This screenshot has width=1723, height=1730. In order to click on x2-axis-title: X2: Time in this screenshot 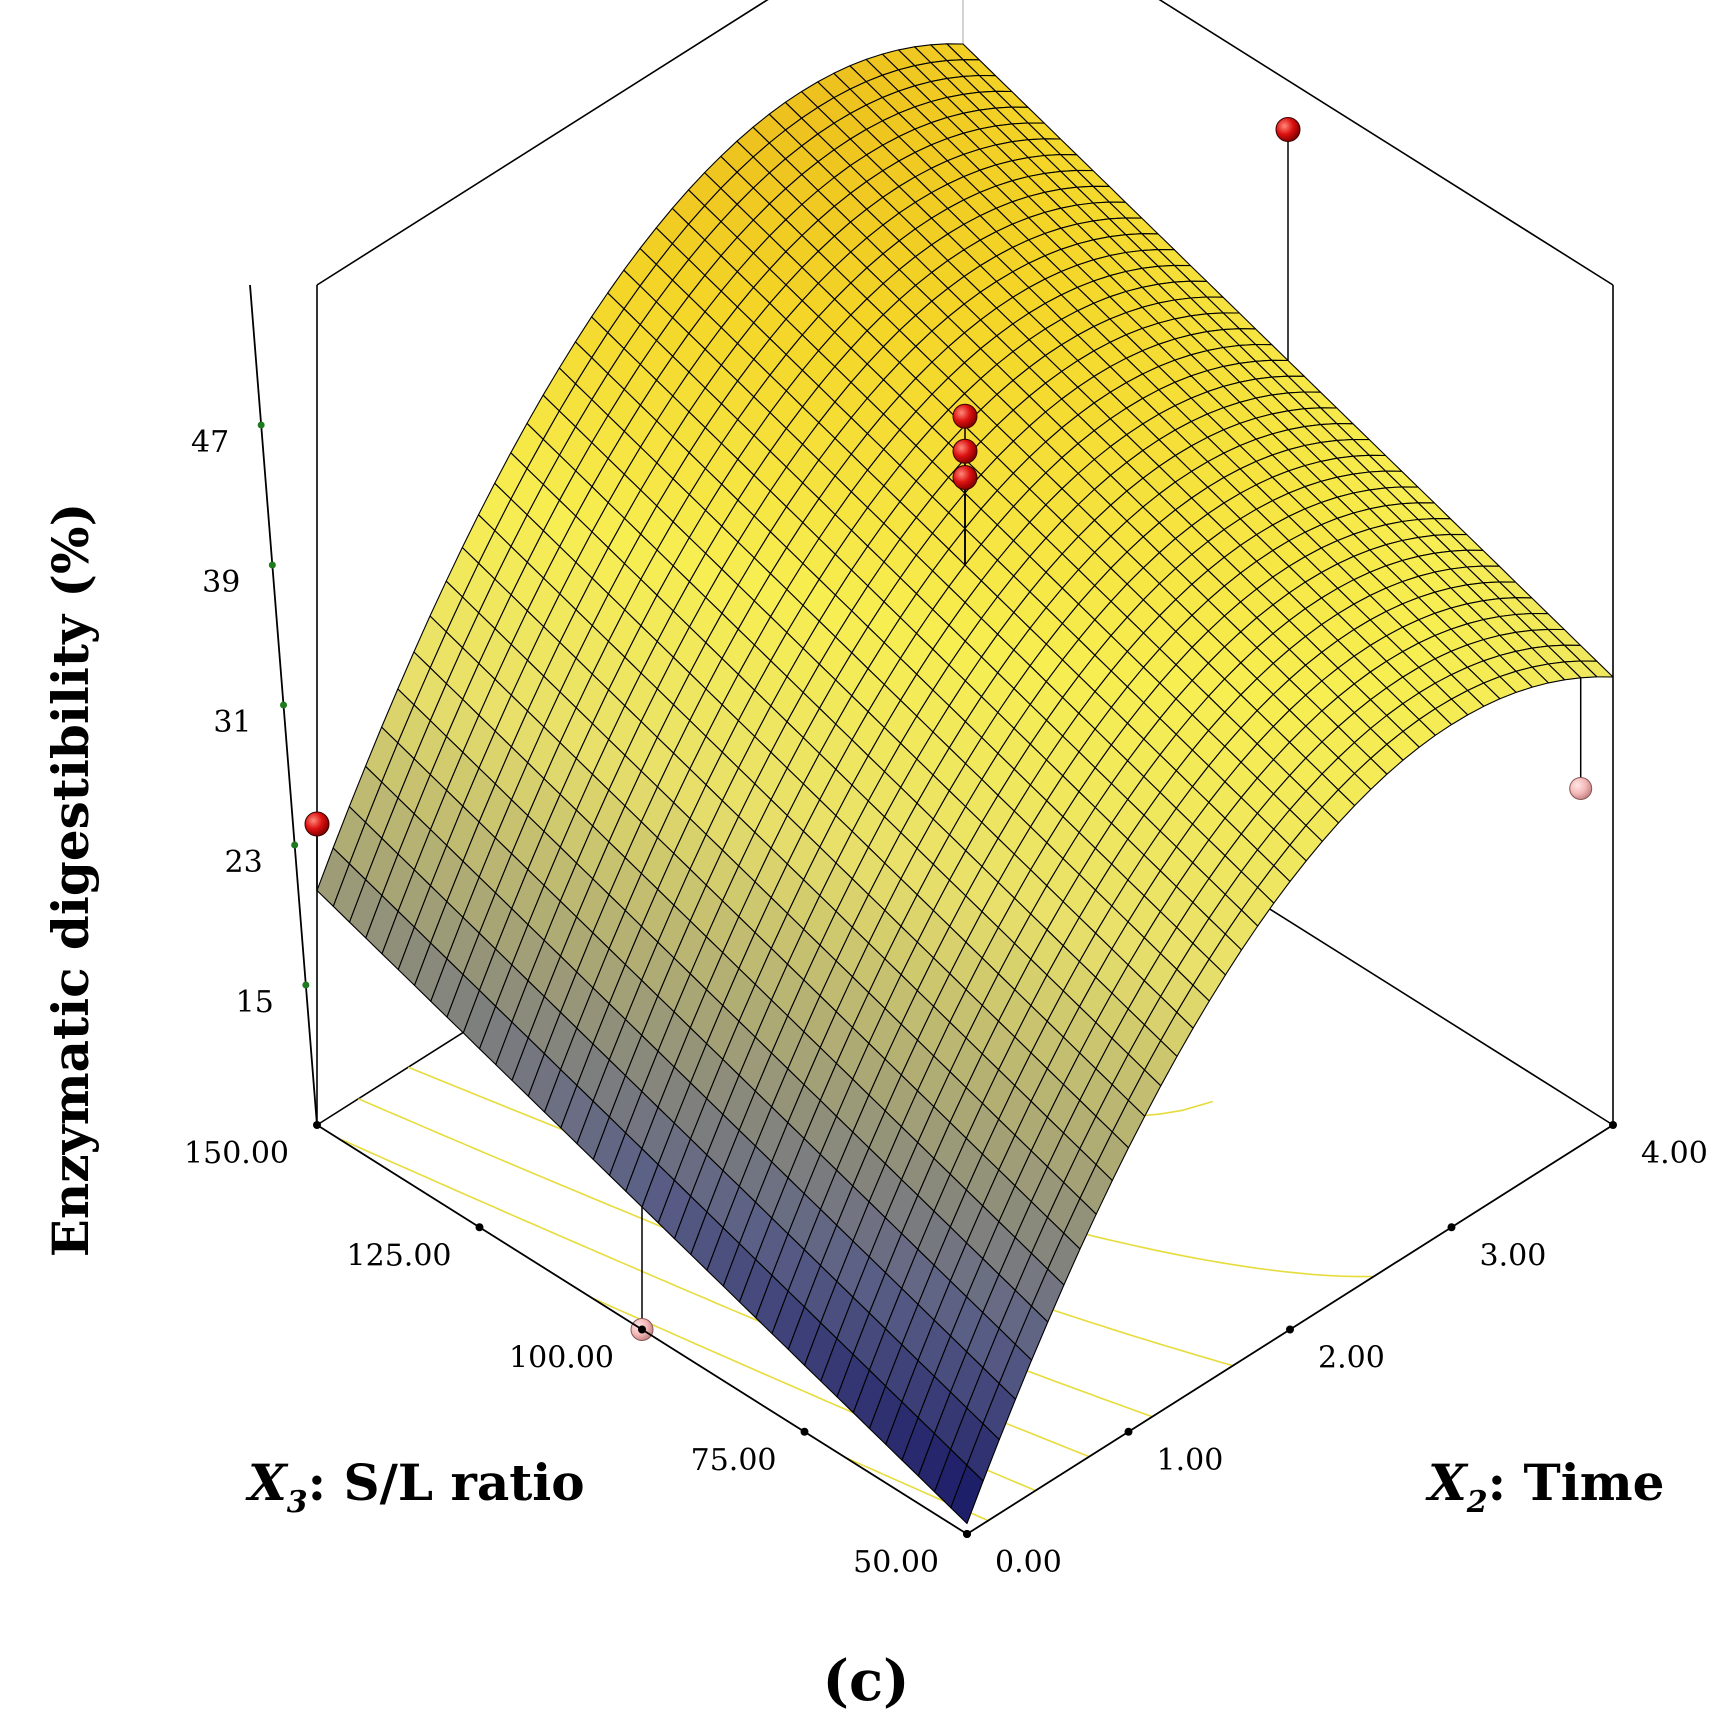, I will do `click(1544, 1486)`.